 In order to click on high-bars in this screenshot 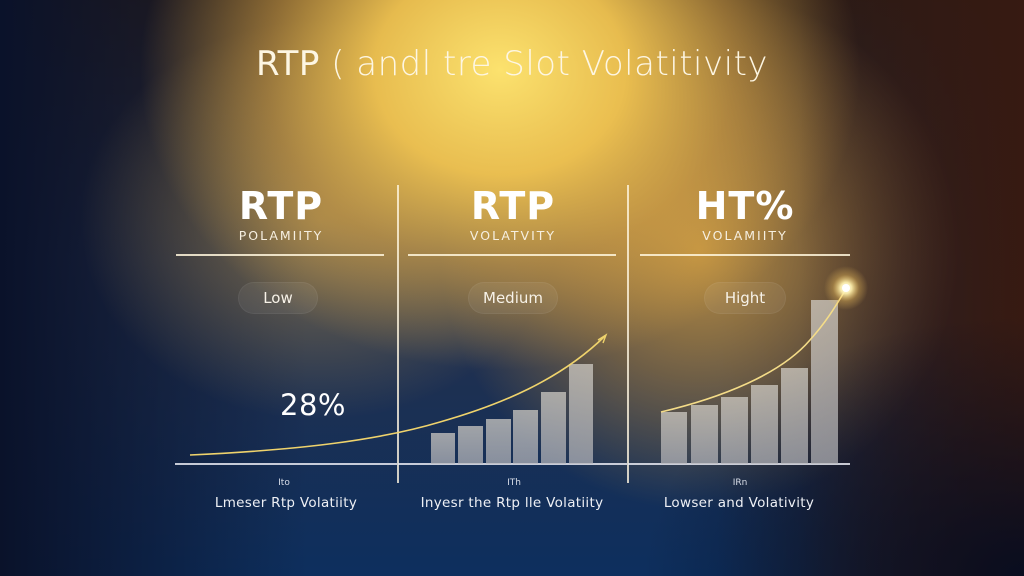, I will do `click(749, 382)`.